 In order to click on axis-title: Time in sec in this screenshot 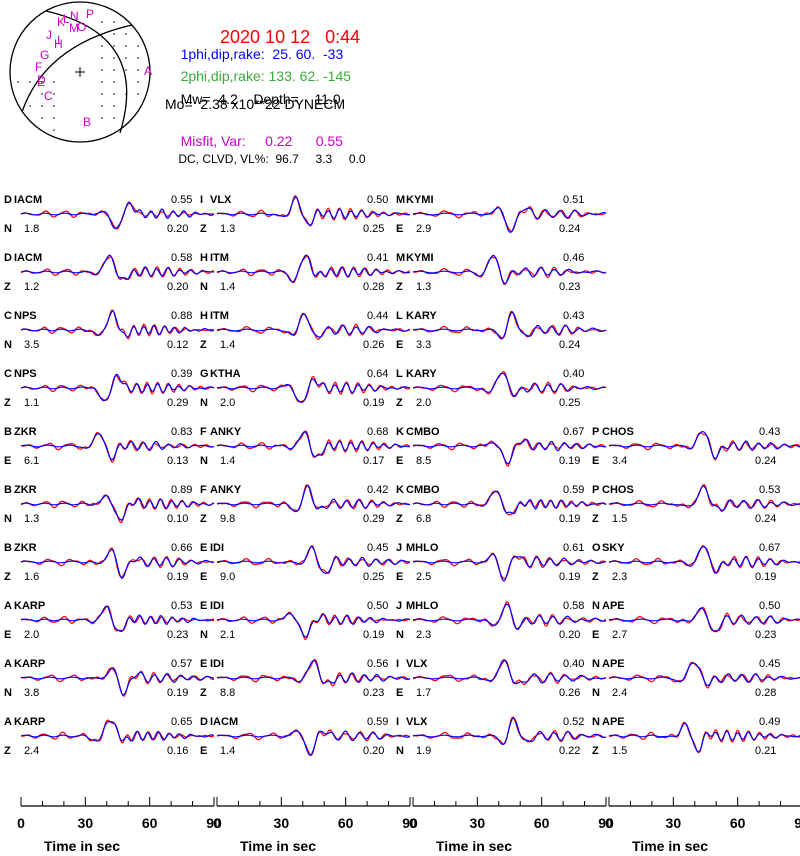, I will do `click(278, 846)`.